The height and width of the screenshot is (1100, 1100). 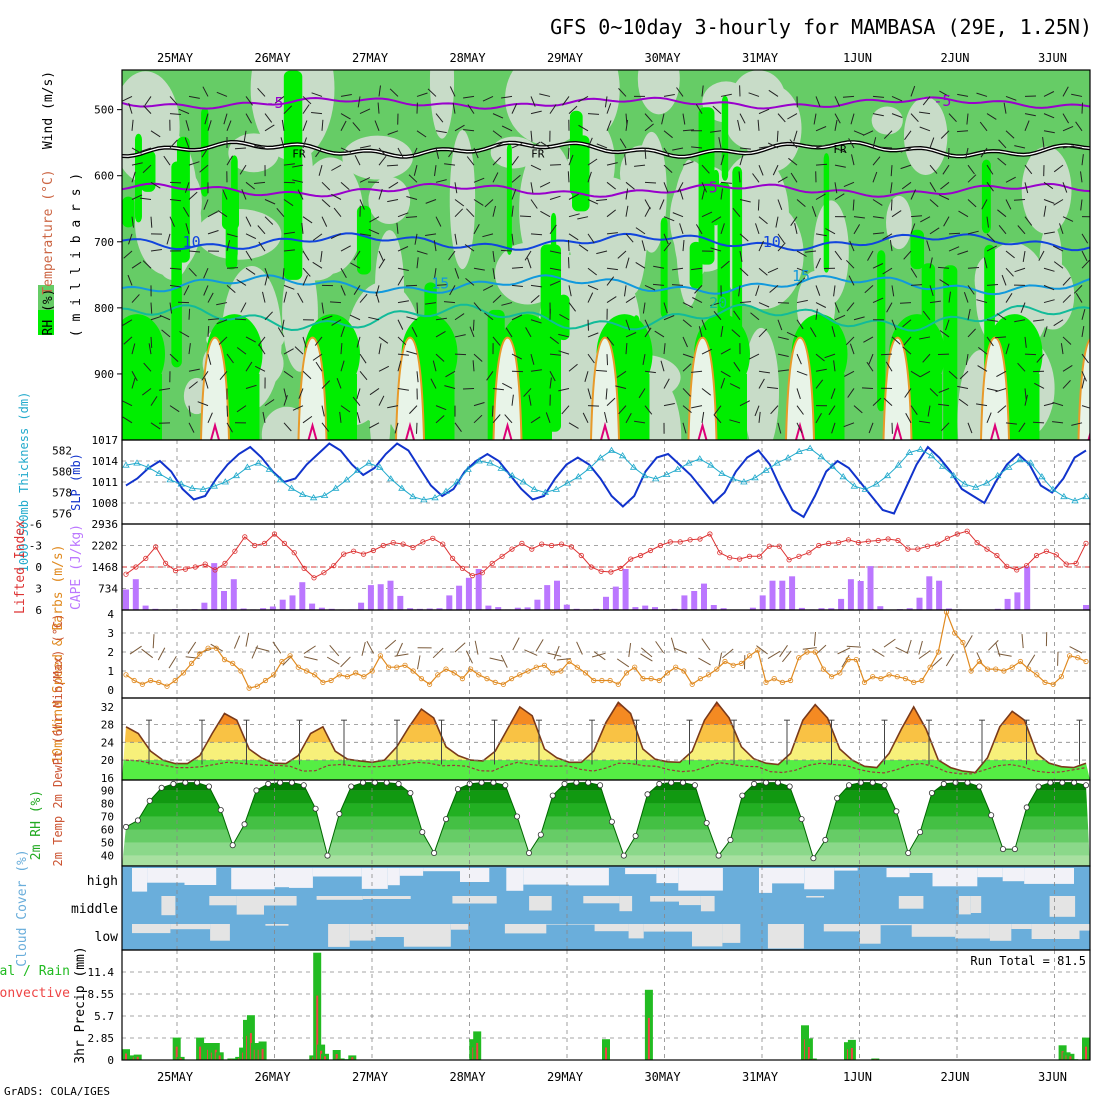 I want to click on rh-band, so click(x=606, y=810).